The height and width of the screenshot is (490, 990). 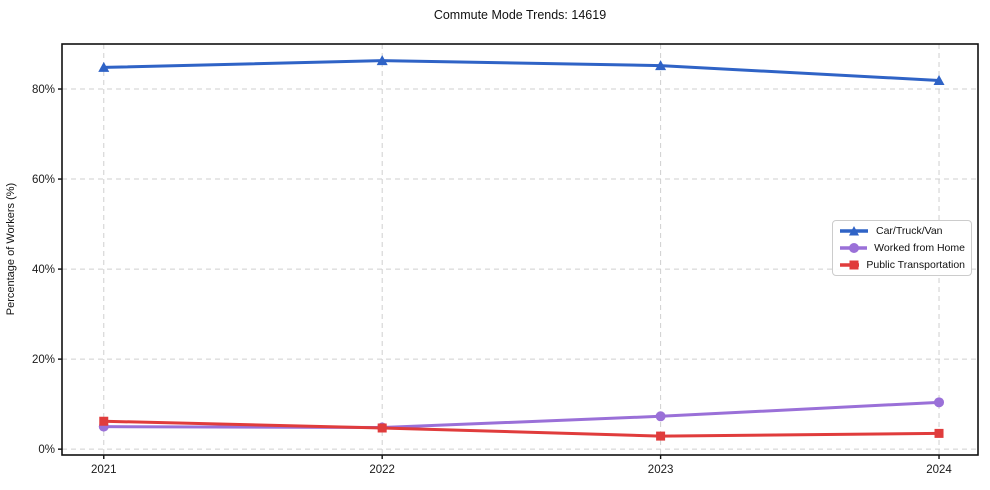 I want to click on square-marker-icon, so click(x=850, y=265).